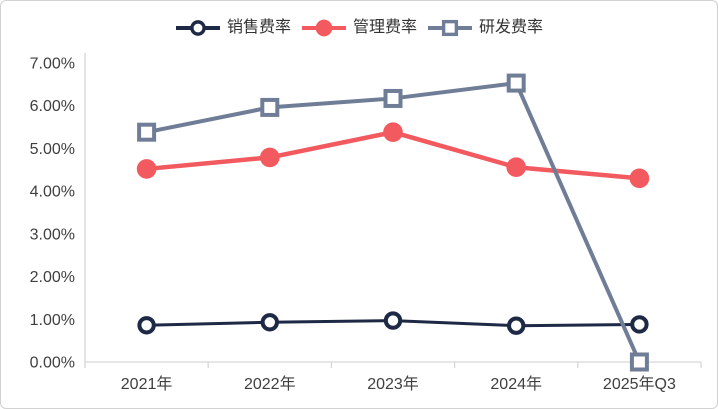 Image resolution: width=718 pixels, height=409 pixels. I want to click on legend-label: 销售费率, so click(258, 27).